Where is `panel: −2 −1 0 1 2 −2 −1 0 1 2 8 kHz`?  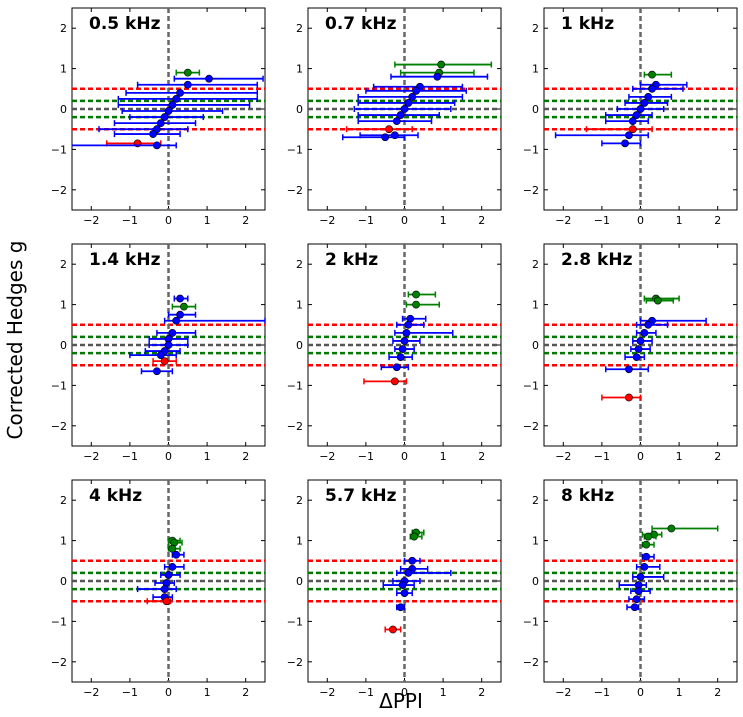
panel: −2 −1 0 1 2 −2 −1 0 1 2 8 kHz is located at coordinates (630, 589).